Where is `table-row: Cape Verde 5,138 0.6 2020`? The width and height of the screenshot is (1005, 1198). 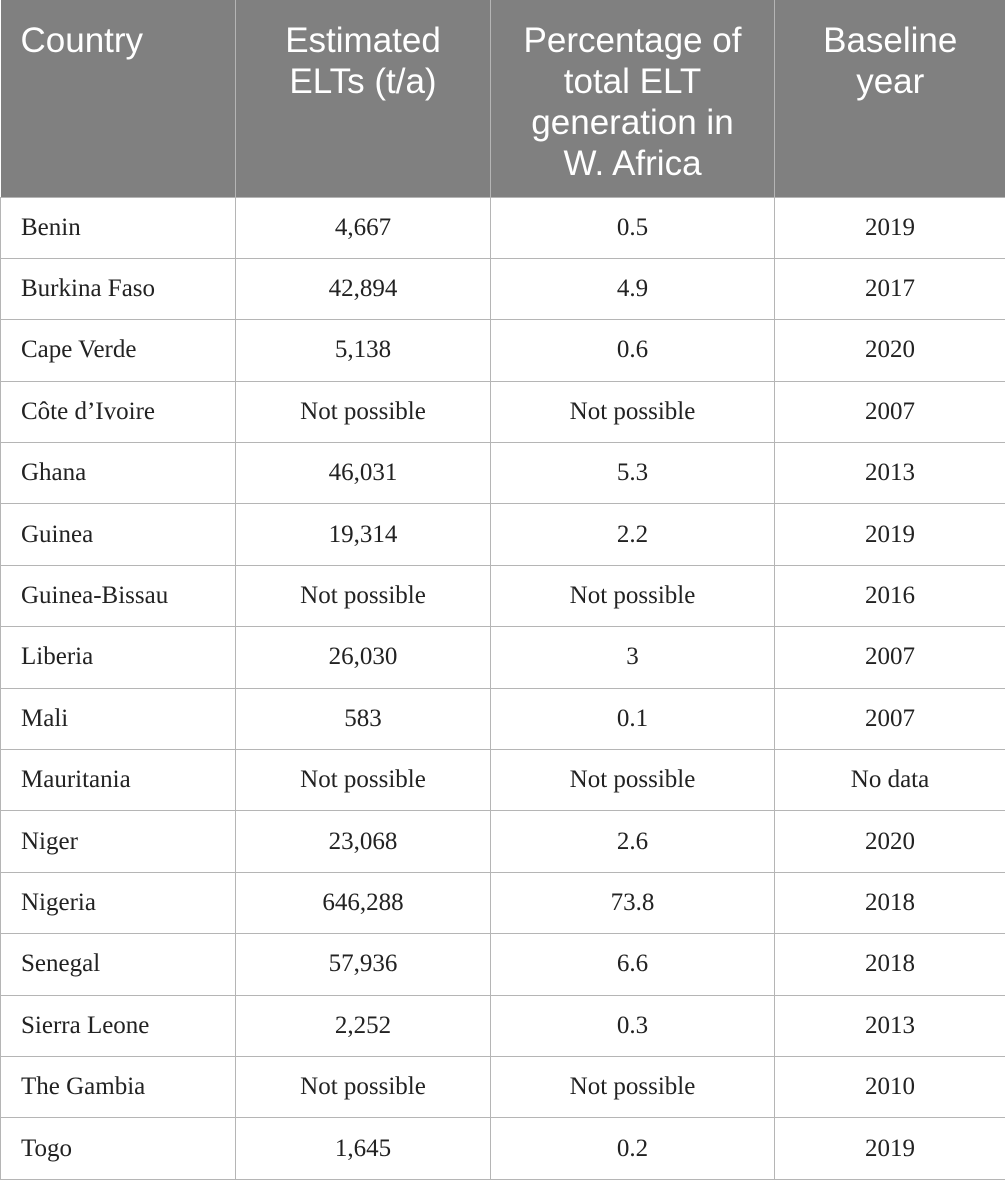
table-row: Cape Verde 5,138 0.6 2020 is located at coordinates (502, 350).